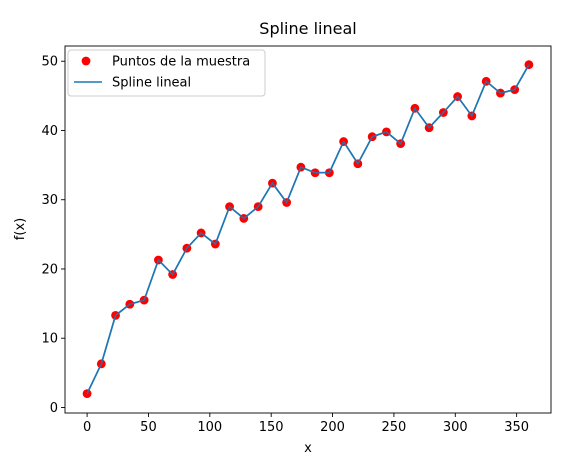  Describe the element at coordinates (49, 131) in the screenshot. I see `y-tick-label: 40` at that location.